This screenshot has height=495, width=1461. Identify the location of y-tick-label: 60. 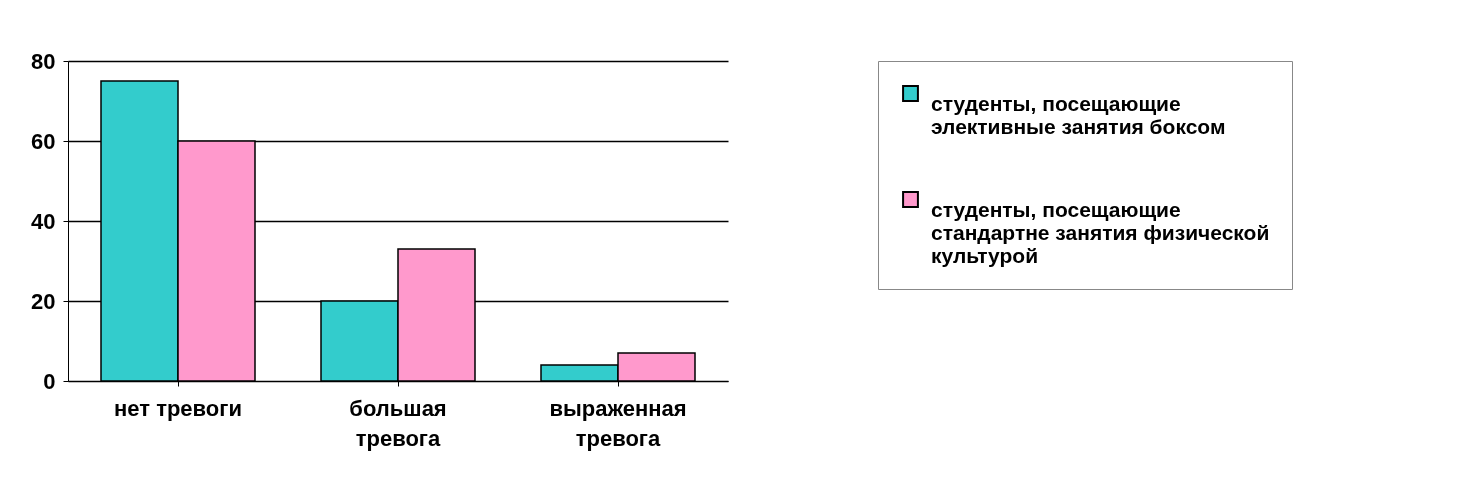
(43, 141).